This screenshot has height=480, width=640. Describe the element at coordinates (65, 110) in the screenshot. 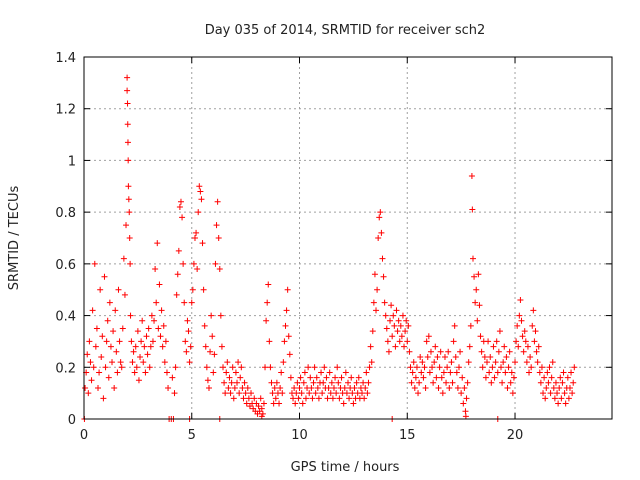

I see `y-tick-label: 1.2` at that location.